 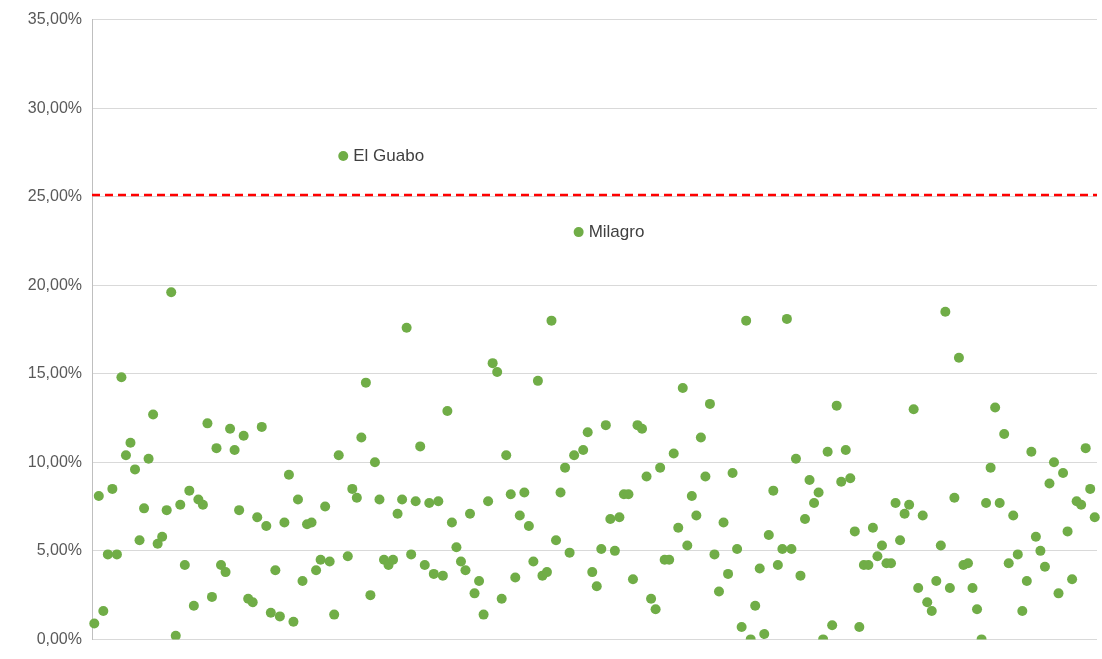 What do you see at coordinates (54, 196) in the screenshot?
I see `y-tick-label: 25,00%` at bounding box center [54, 196].